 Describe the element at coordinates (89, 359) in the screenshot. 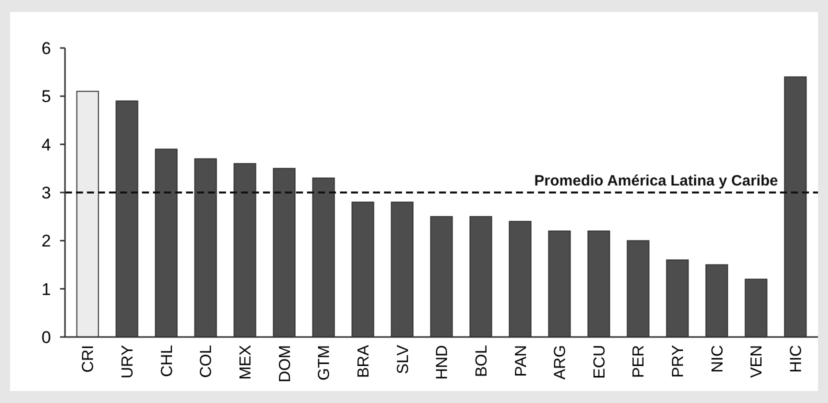

I see `x-tick-label: CRI` at that location.